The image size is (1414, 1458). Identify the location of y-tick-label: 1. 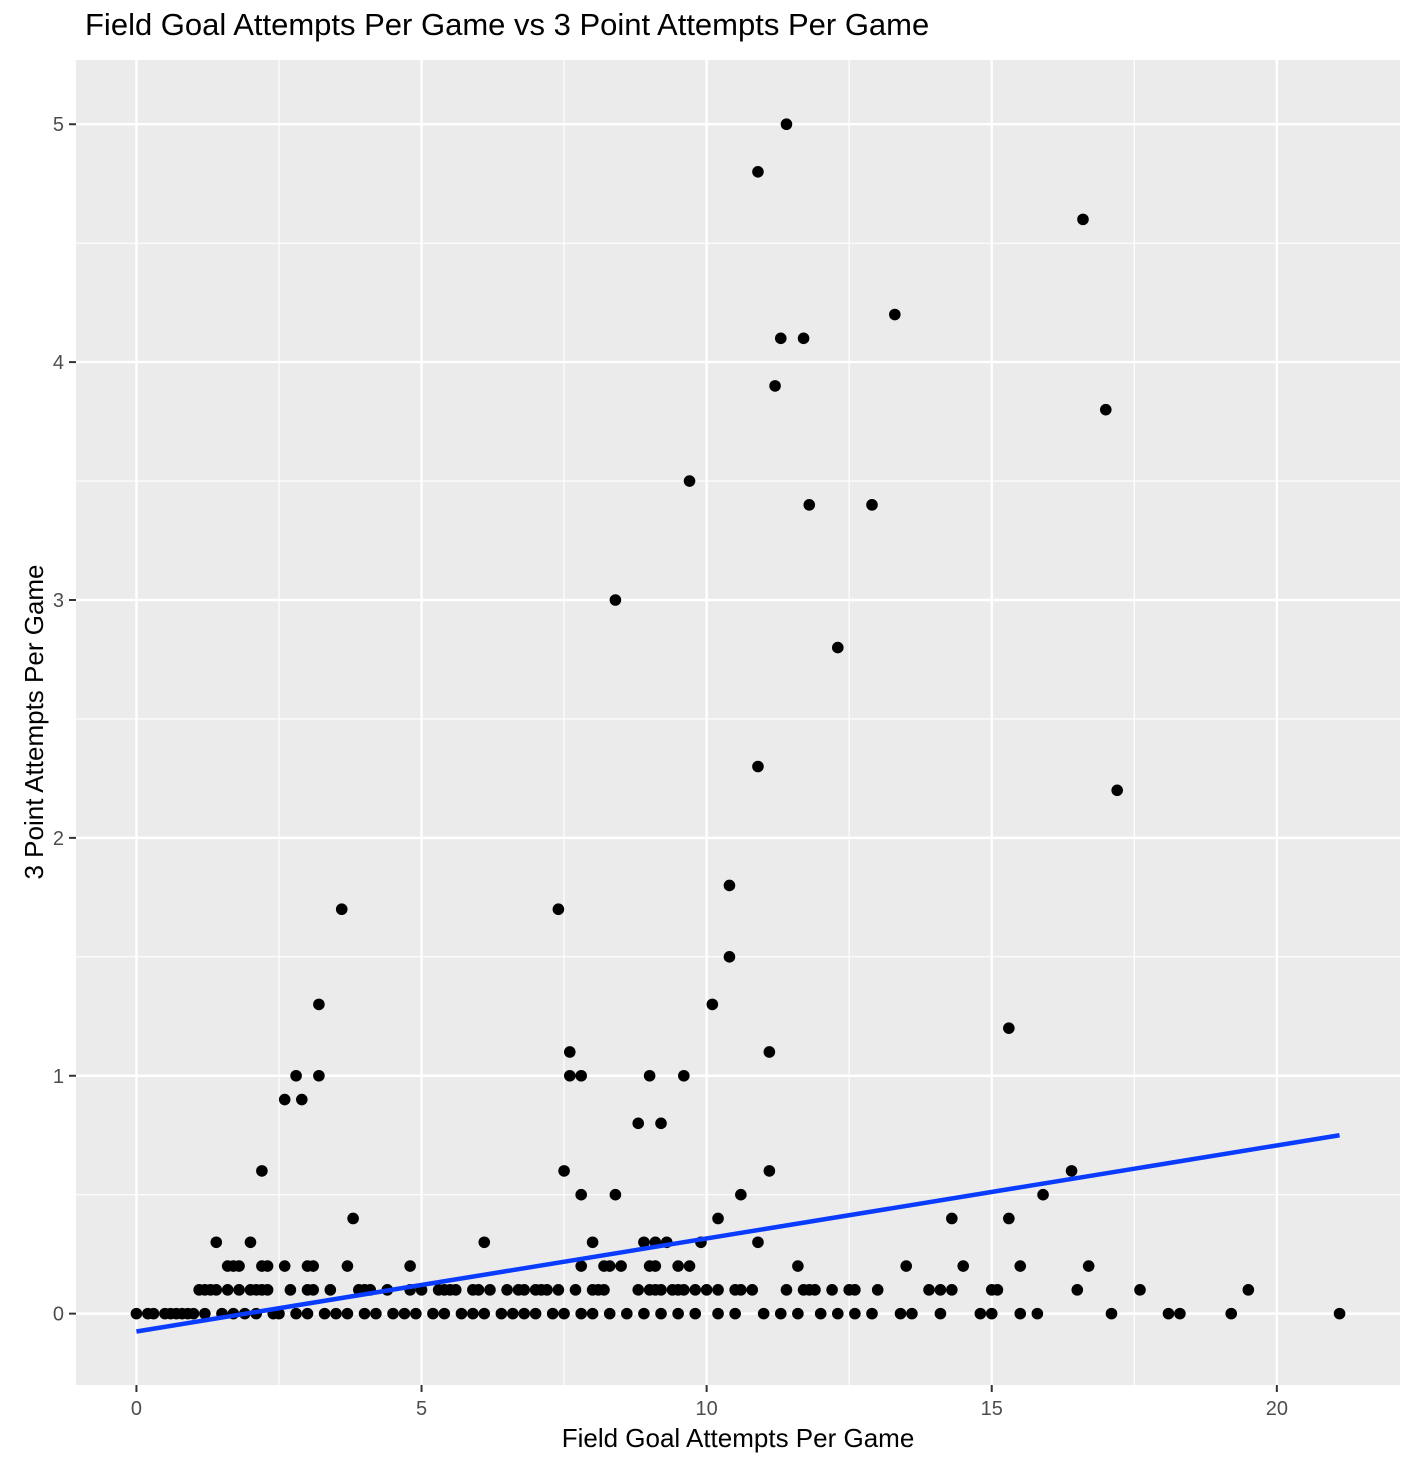
(58, 1077).